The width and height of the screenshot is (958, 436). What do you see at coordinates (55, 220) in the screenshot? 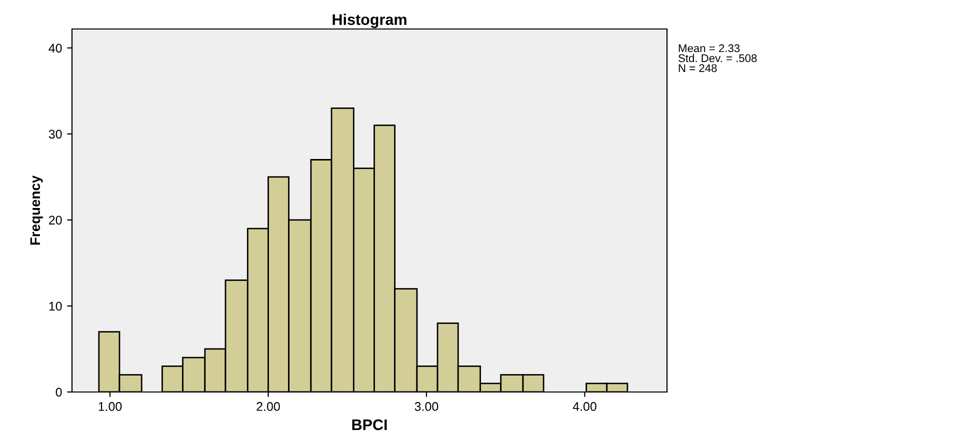
I see `y-tick-label: 20` at bounding box center [55, 220].